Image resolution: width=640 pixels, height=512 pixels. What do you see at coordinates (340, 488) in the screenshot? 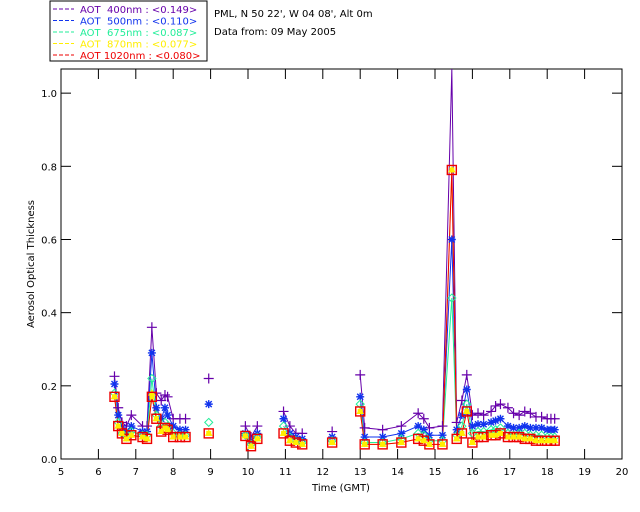
I see `x-axis-title: Time (GMT)` at bounding box center [340, 488].